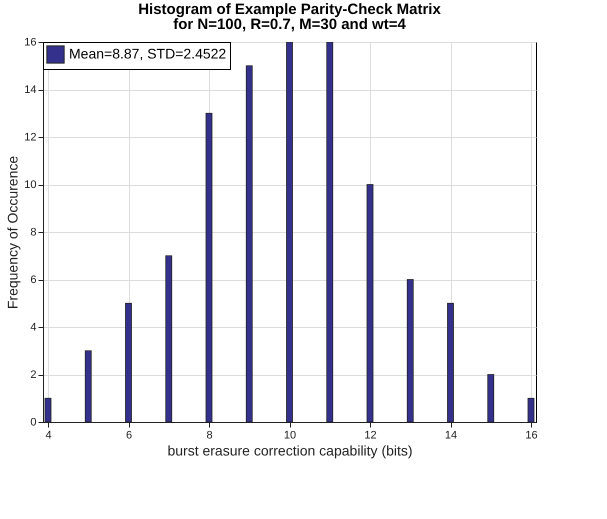  What do you see at coordinates (290, 17) in the screenshot?
I see `chart-title: Histogram of Example Parity-Check Matrix for N=100, R=0.7, M=30 and wt=4` at bounding box center [290, 17].